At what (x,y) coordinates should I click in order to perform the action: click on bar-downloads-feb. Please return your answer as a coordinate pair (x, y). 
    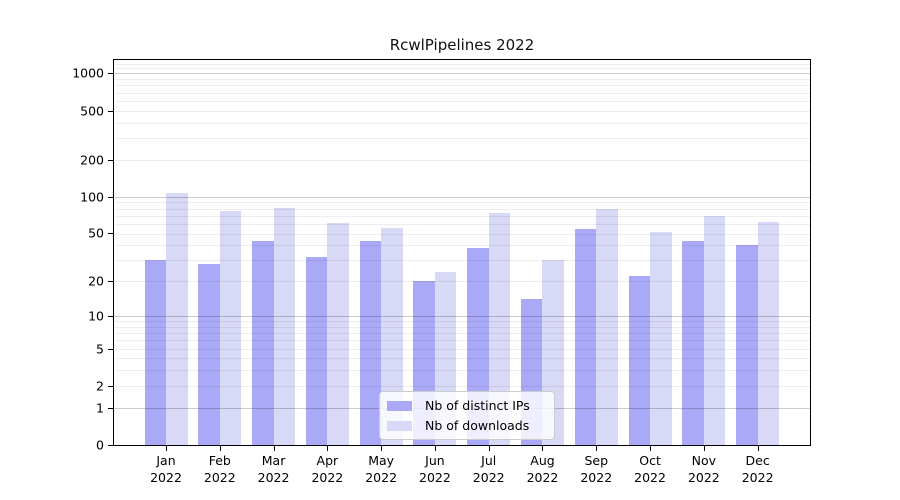
    Looking at the image, I should click on (230, 328).